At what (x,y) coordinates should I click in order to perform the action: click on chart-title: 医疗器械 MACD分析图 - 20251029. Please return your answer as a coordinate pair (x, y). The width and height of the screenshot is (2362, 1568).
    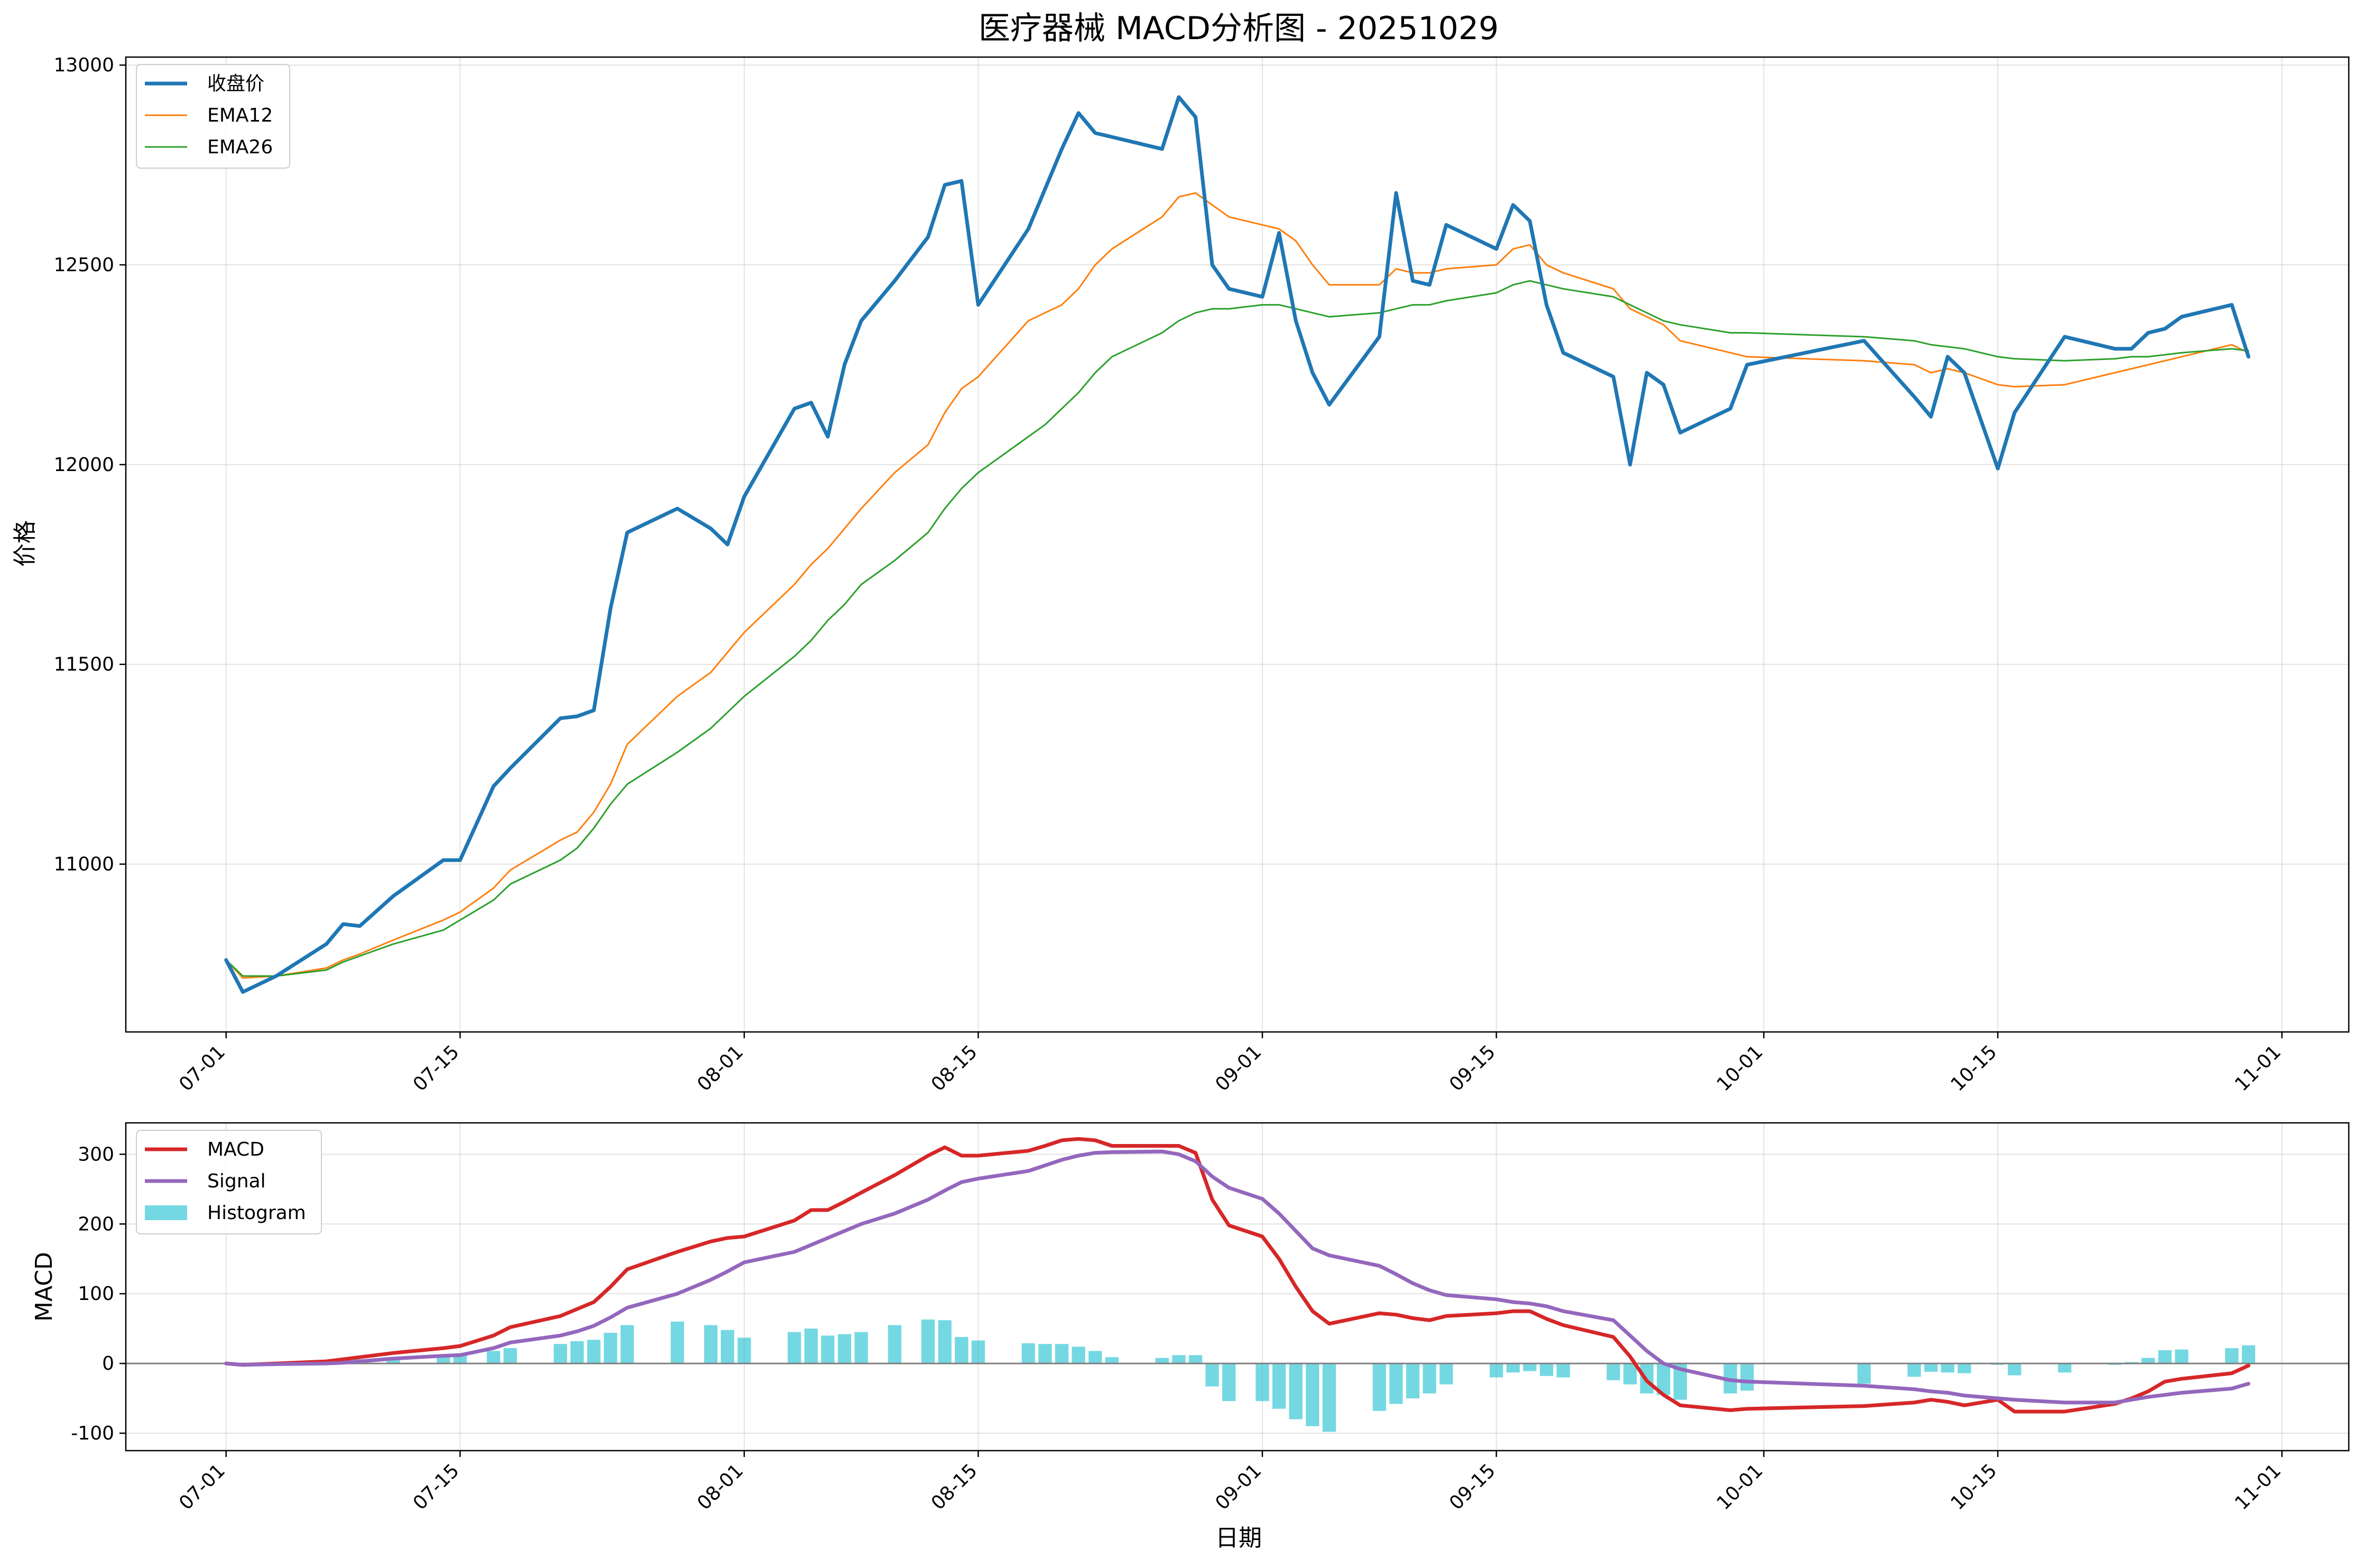
    Looking at the image, I should click on (1239, 28).